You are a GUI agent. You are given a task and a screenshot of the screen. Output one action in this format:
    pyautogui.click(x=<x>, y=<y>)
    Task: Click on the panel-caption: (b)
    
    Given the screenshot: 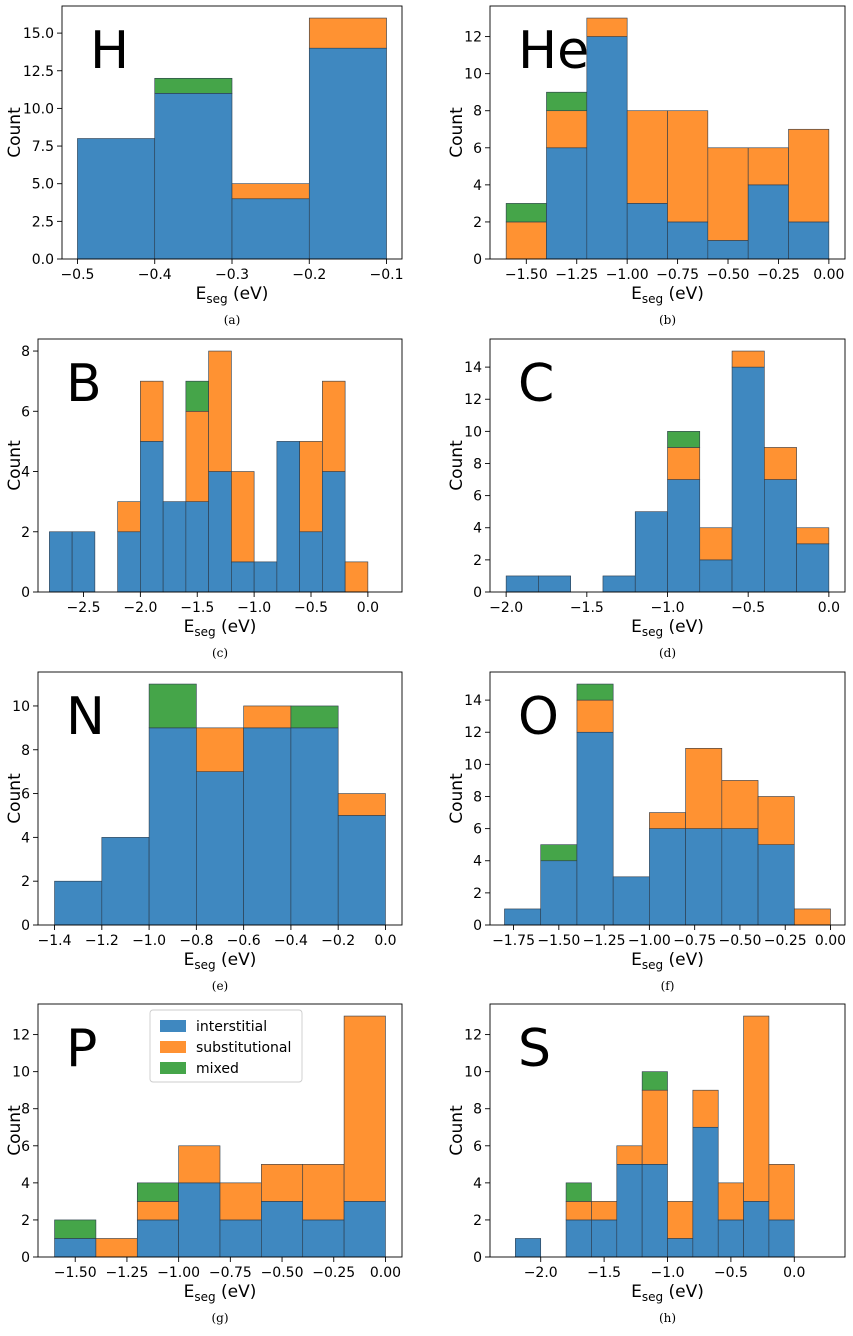 What is the action you would take?
    pyautogui.click(x=667, y=320)
    